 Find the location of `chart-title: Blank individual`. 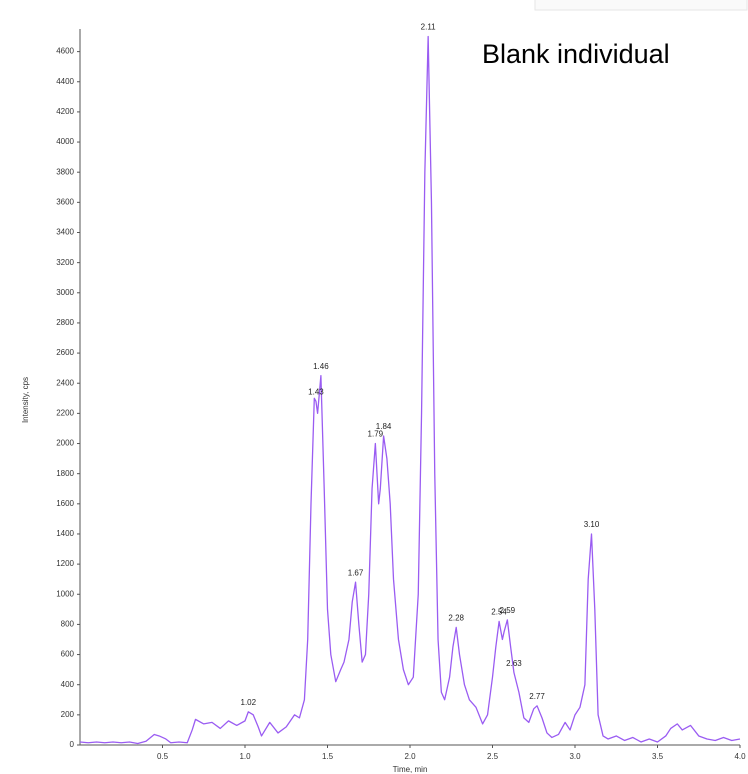

chart-title: Blank individual is located at coordinates (576, 54).